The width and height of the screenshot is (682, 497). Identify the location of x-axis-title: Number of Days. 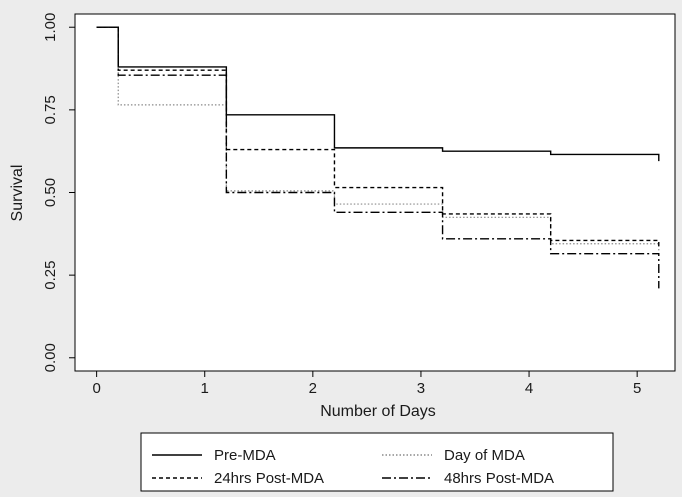
(378, 411).